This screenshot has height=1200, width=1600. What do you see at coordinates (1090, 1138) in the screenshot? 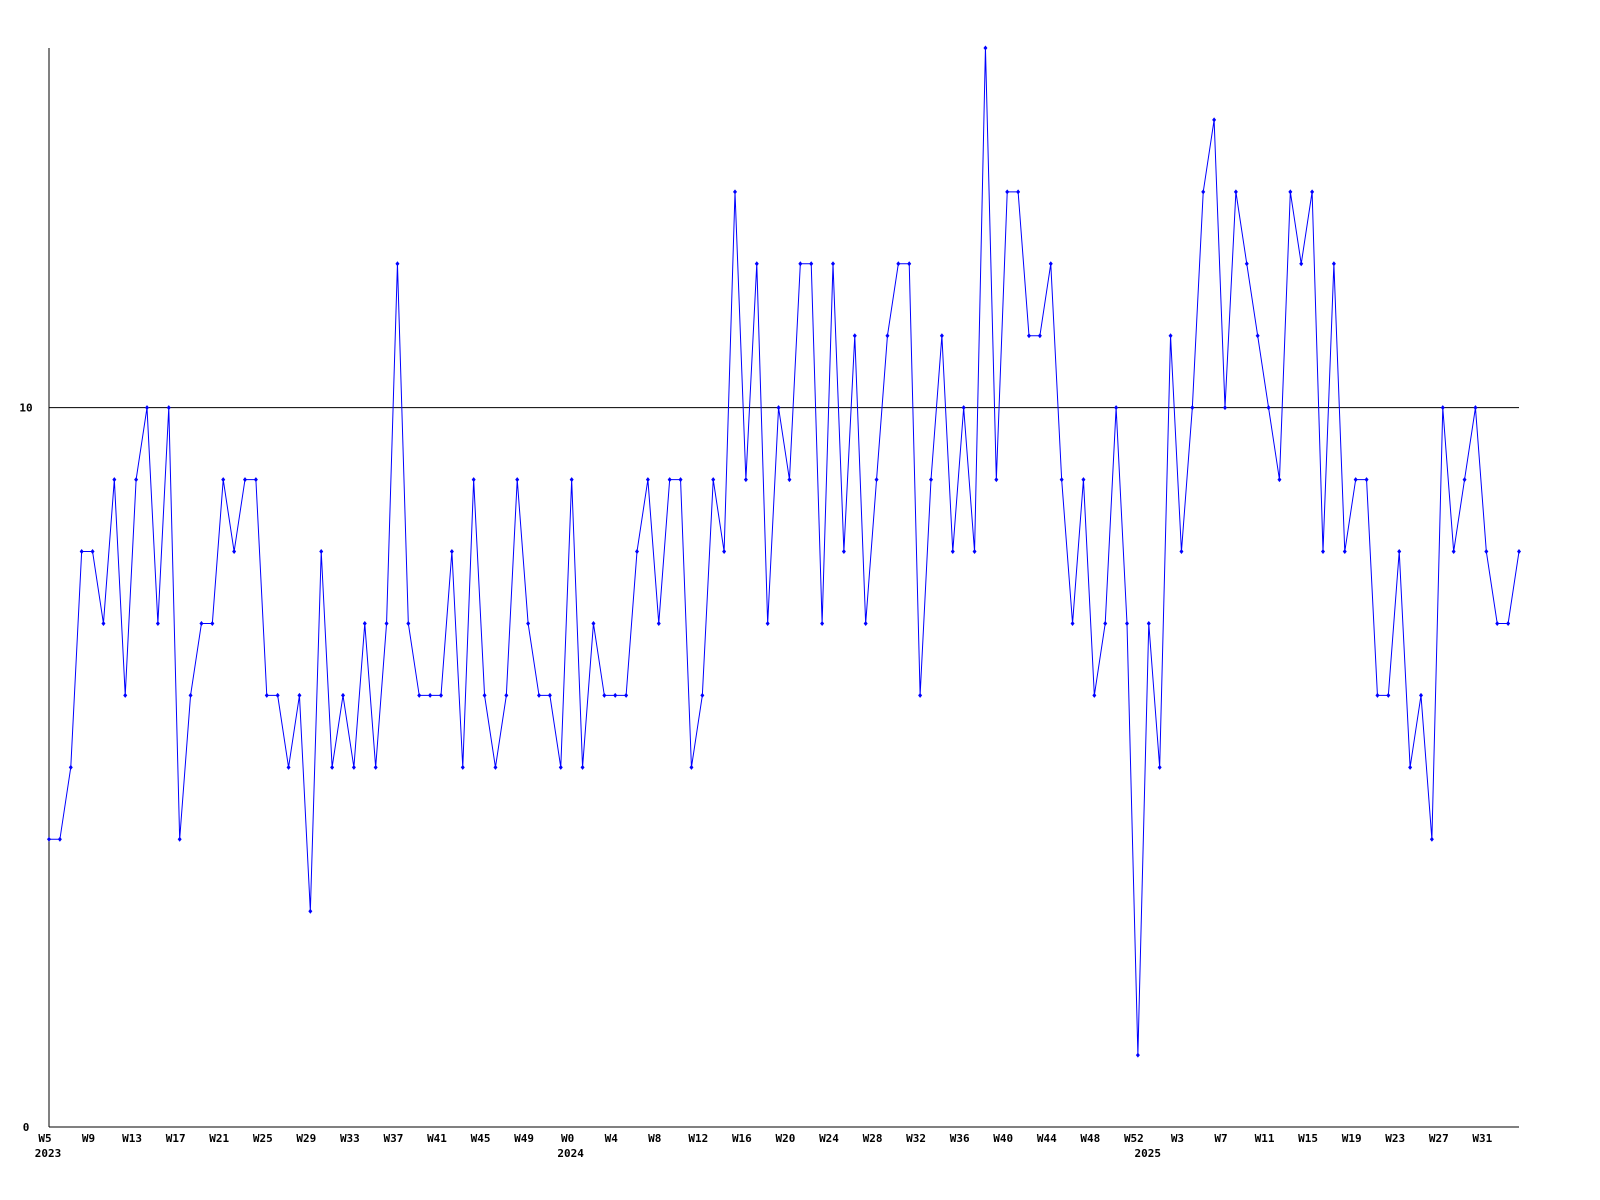
I see `x-tick-label: W48` at bounding box center [1090, 1138].